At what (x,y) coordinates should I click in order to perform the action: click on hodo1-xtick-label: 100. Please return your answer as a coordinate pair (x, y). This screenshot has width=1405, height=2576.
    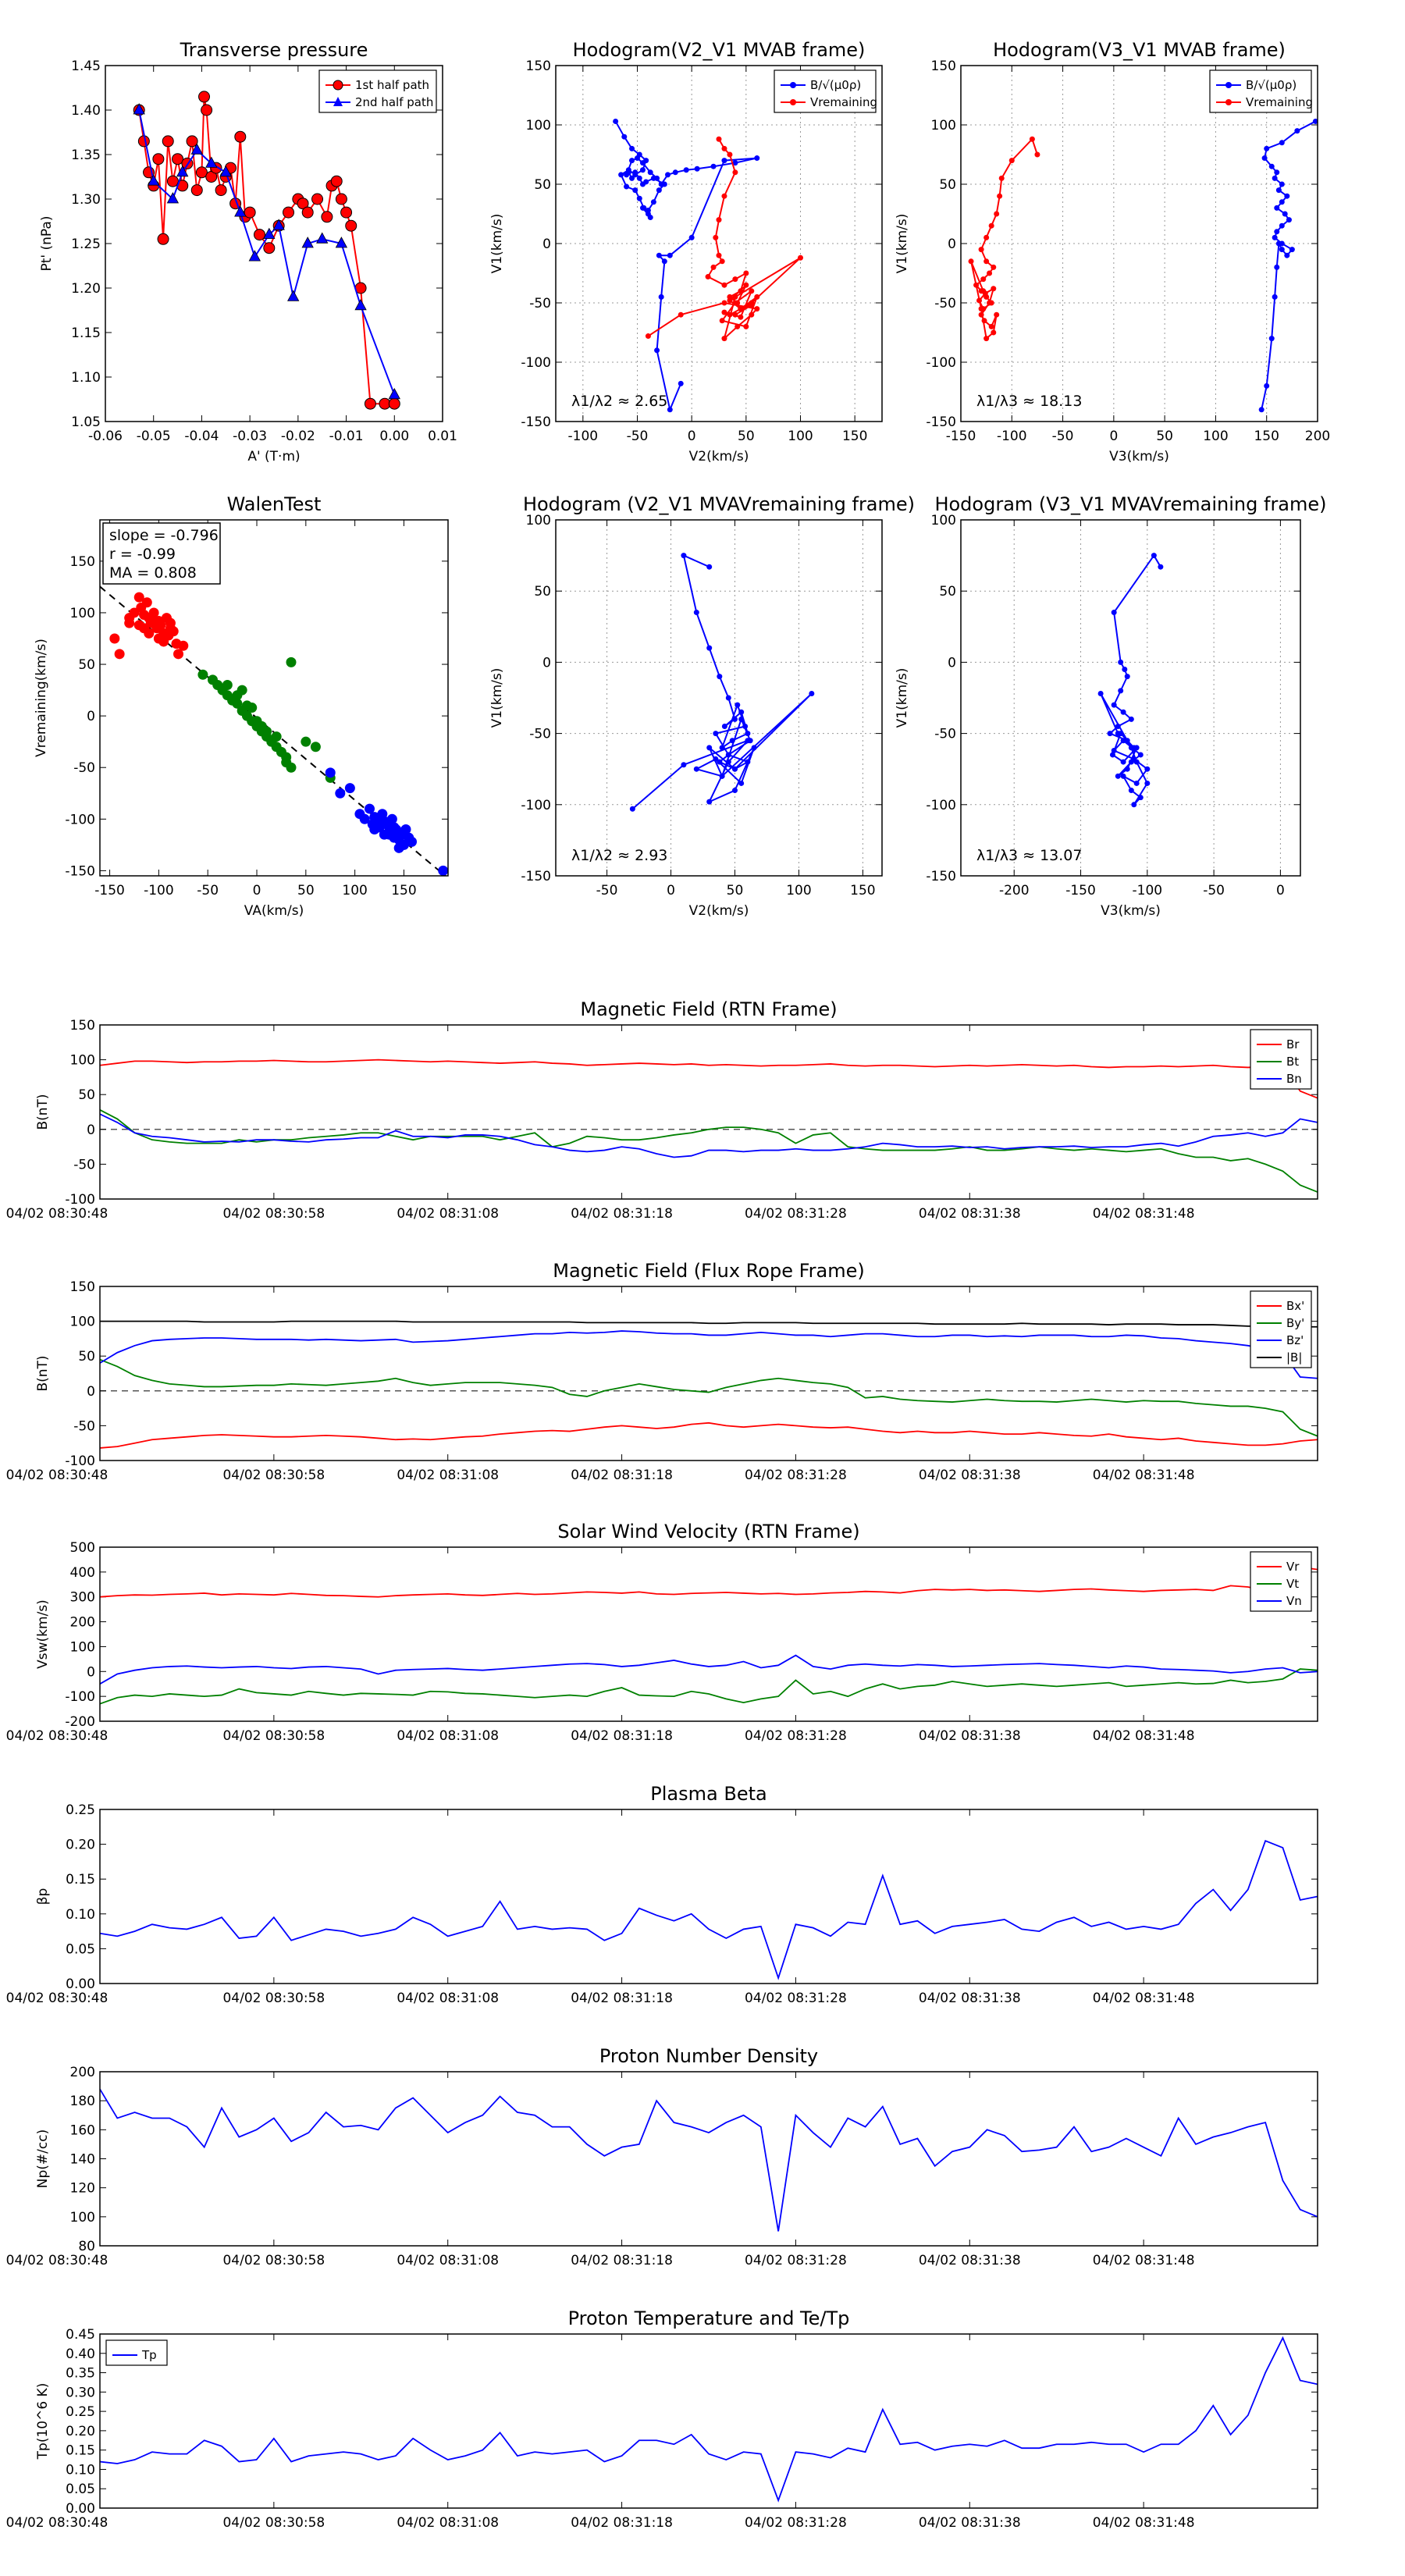
    Looking at the image, I should click on (801, 436).